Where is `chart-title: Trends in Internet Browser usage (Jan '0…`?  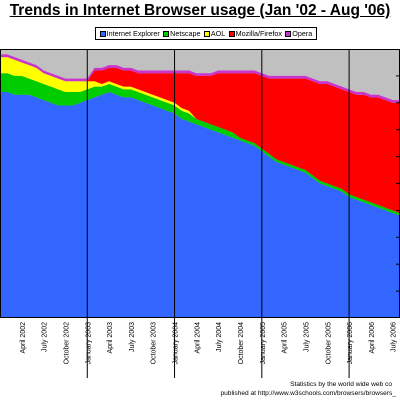 chart-title: Trends in Internet Browser usage (Jan '0… is located at coordinates (200, 10).